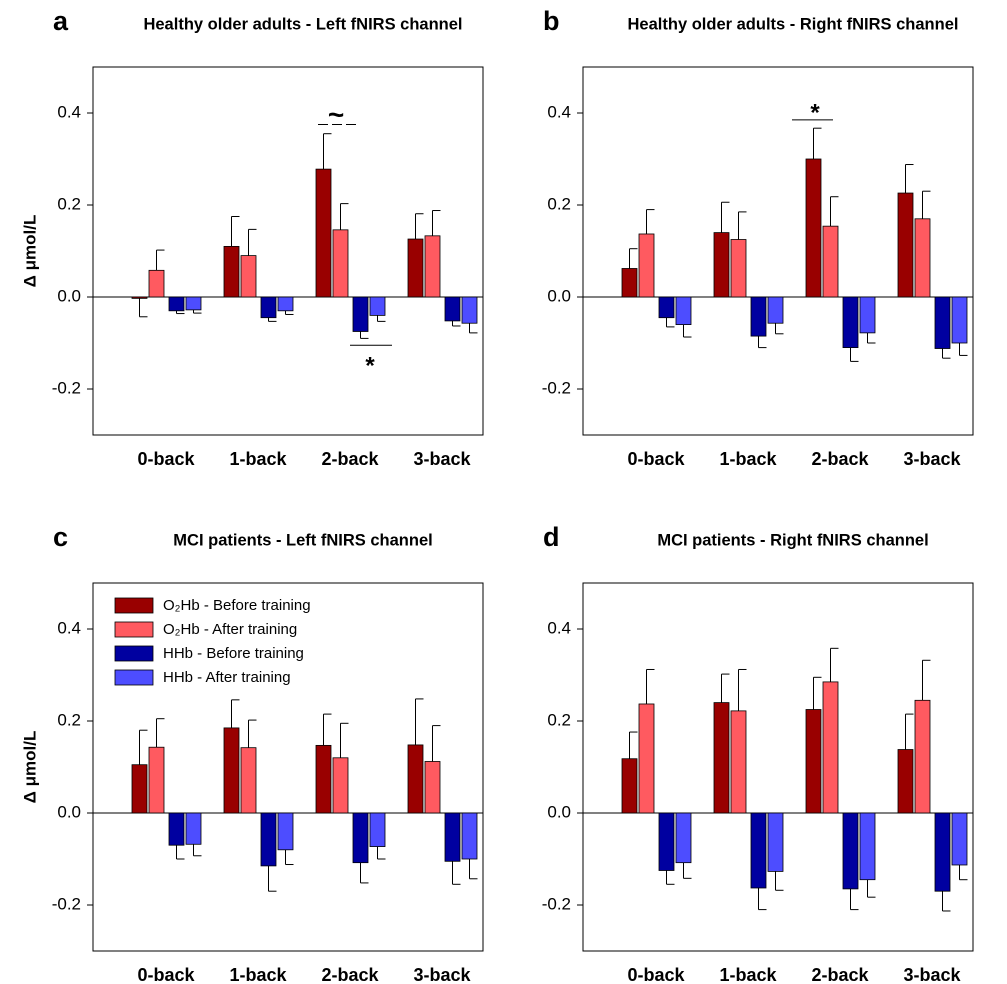 The image size is (1007, 984). Describe the element at coordinates (551, 537) in the screenshot. I see `panel-letter: d` at that location.